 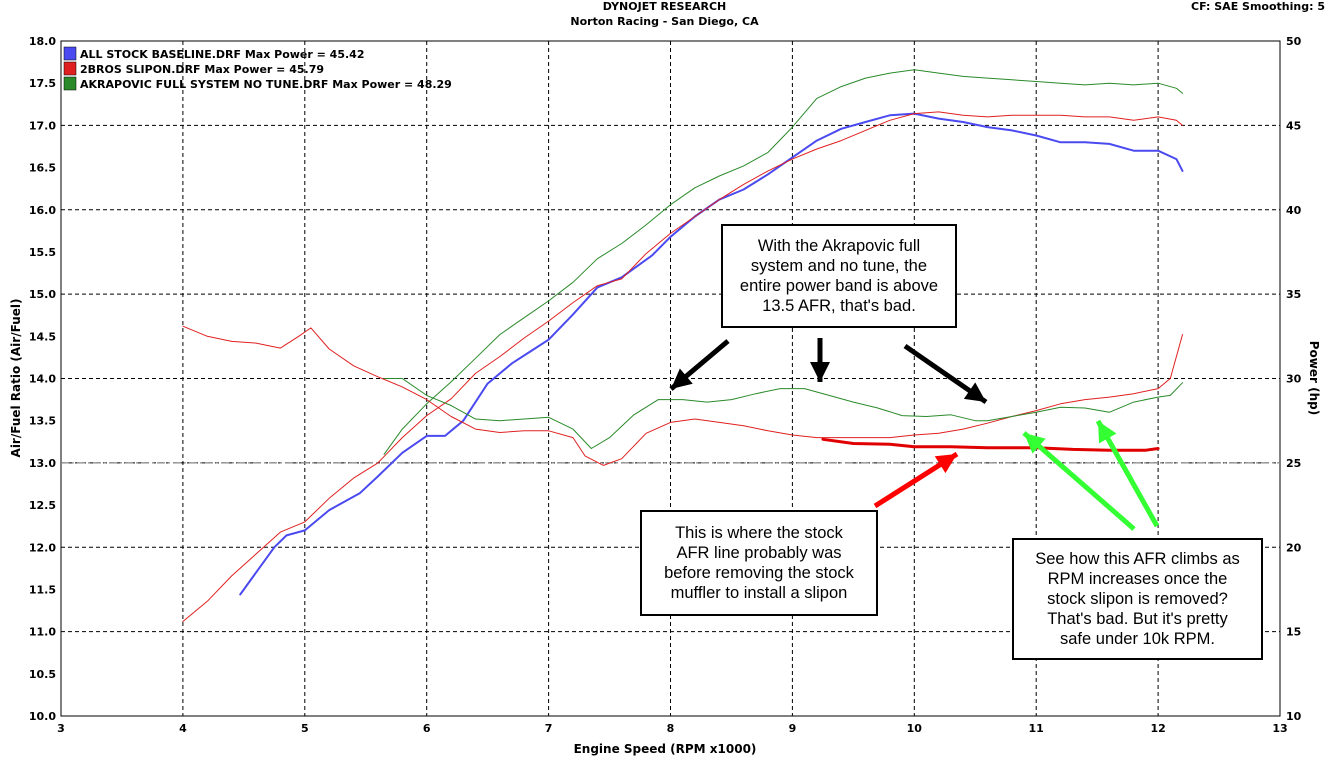 I want to click on correction-info: CF: SAE Smoothing: 5, so click(x=1258, y=6).